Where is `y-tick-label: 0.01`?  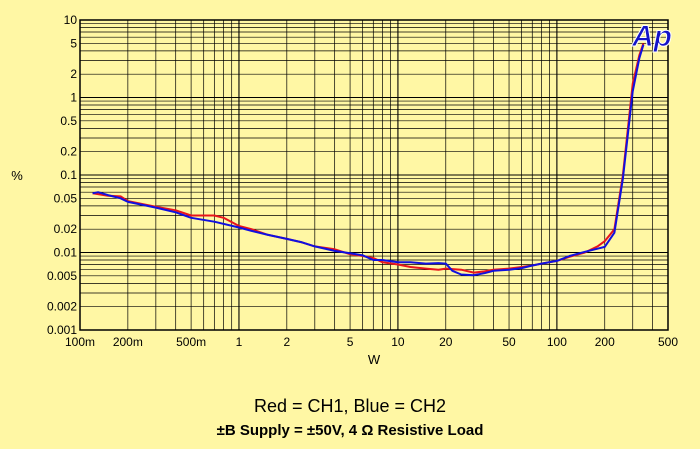 y-tick-label: 0.01 is located at coordinates (66, 253).